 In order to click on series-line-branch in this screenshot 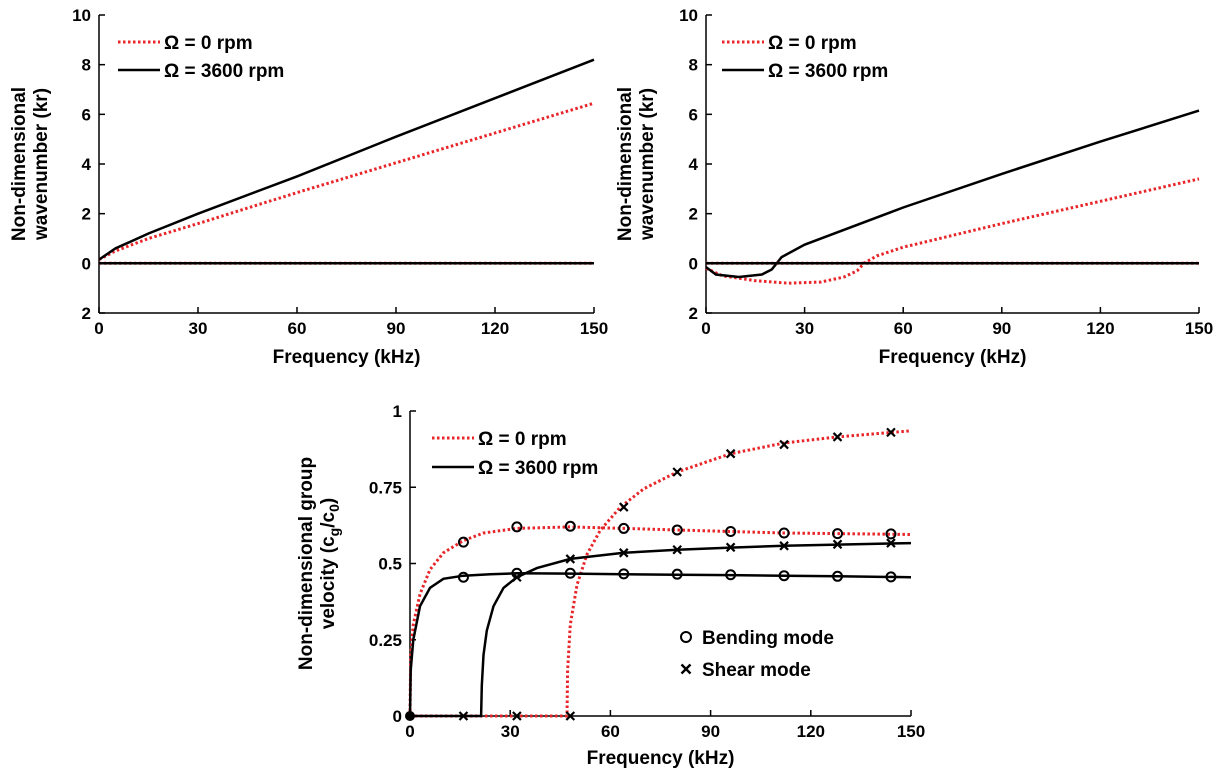, I will do `click(661, 629)`.